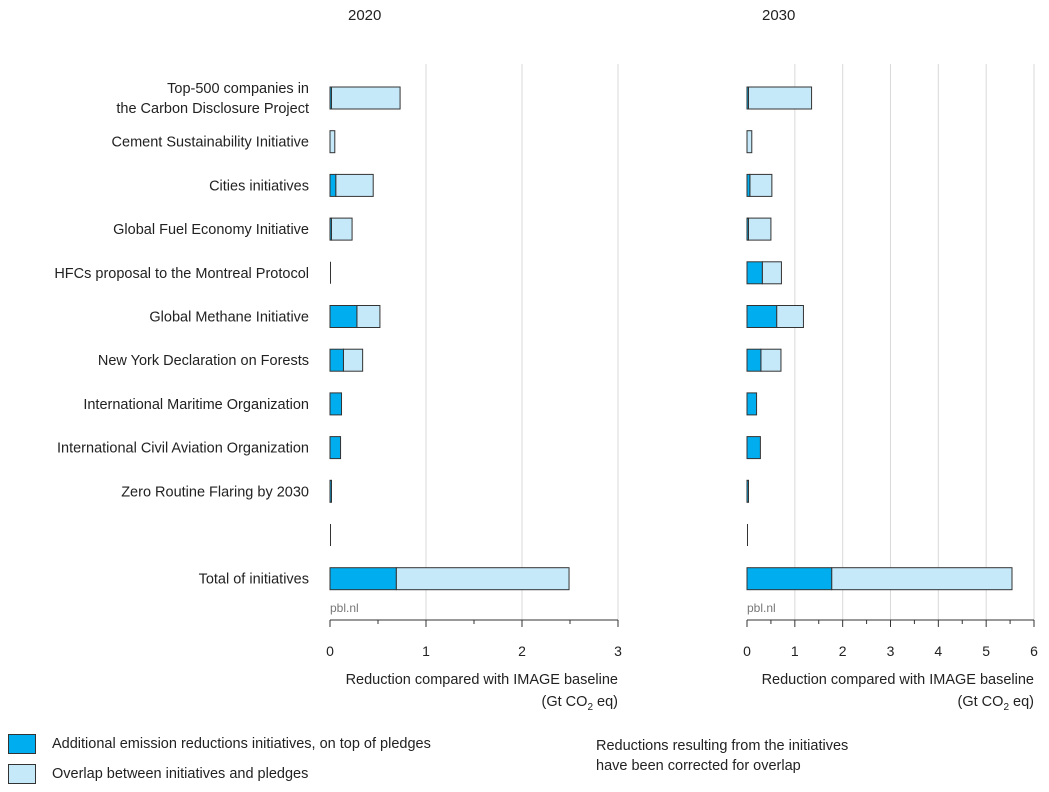 The image size is (1049, 792). What do you see at coordinates (986, 651) in the screenshot?
I see `x-tick-label: 5` at bounding box center [986, 651].